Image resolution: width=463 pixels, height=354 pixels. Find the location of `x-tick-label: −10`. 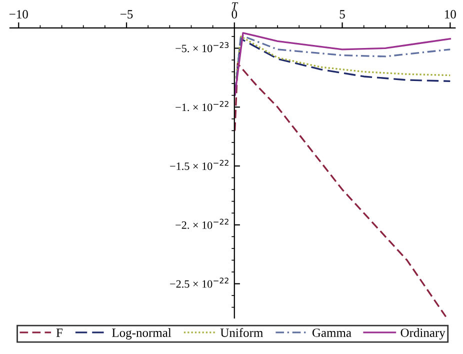

x-tick-label: −10 is located at coordinates (18, 14).